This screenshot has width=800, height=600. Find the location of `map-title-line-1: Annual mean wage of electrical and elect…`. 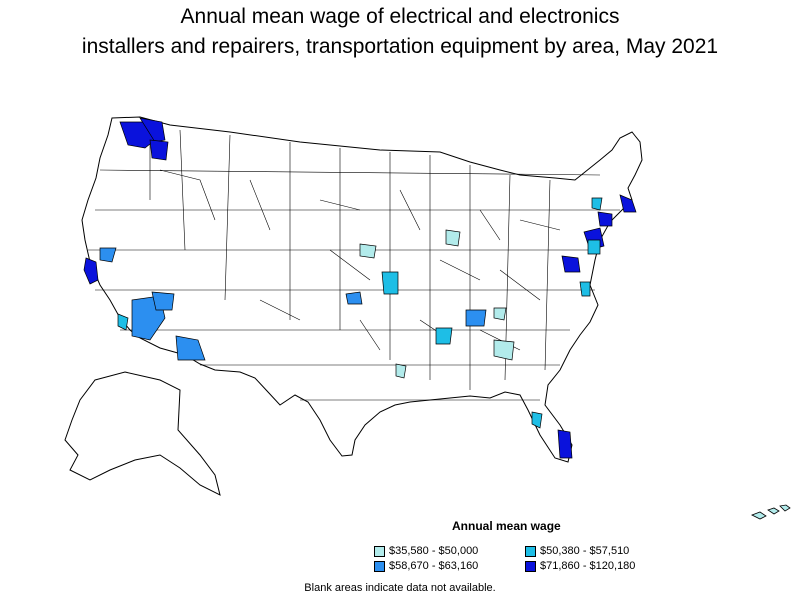

map-title-line-1: Annual mean wage of electrical and elect… is located at coordinates (400, 16).